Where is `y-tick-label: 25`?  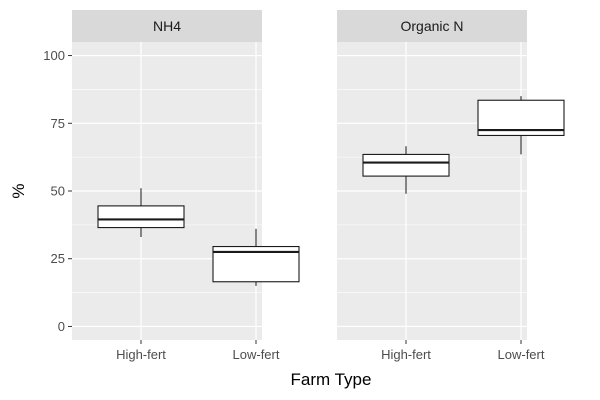 y-tick-label: 25 is located at coordinates (58, 258).